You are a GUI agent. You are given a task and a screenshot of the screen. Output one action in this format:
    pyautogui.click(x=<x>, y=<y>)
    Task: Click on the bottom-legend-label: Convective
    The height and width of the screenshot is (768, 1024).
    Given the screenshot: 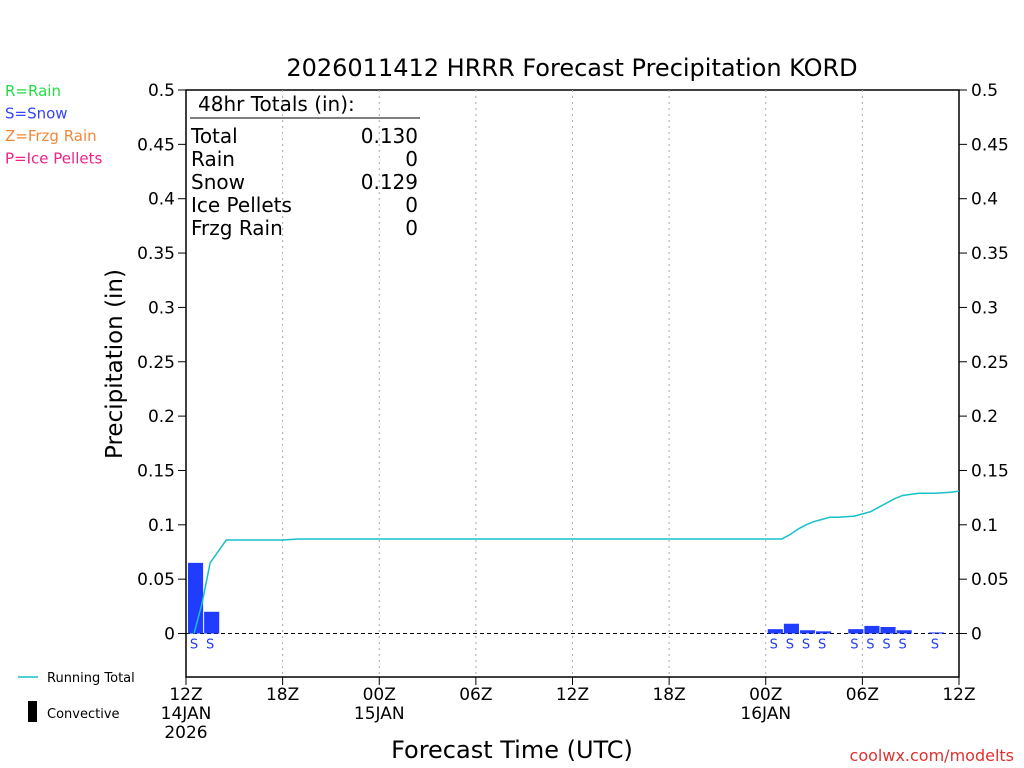 What is the action you would take?
    pyautogui.click(x=83, y=714)
    